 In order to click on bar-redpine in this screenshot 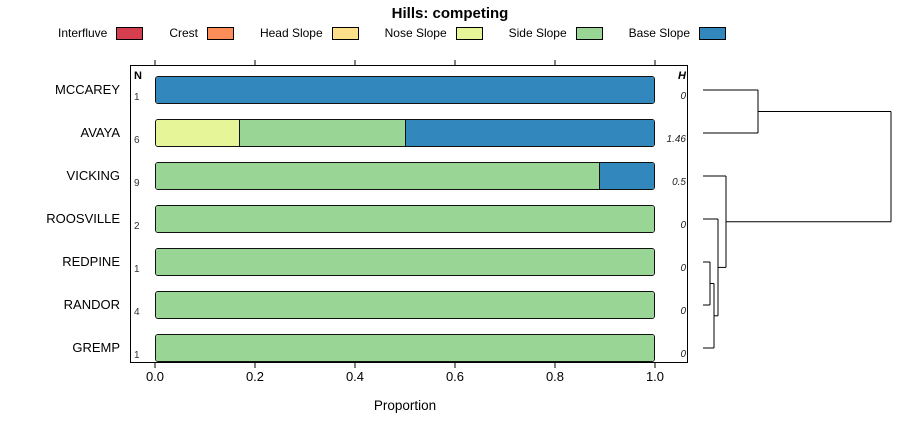, I will do `click(405, 262)`.